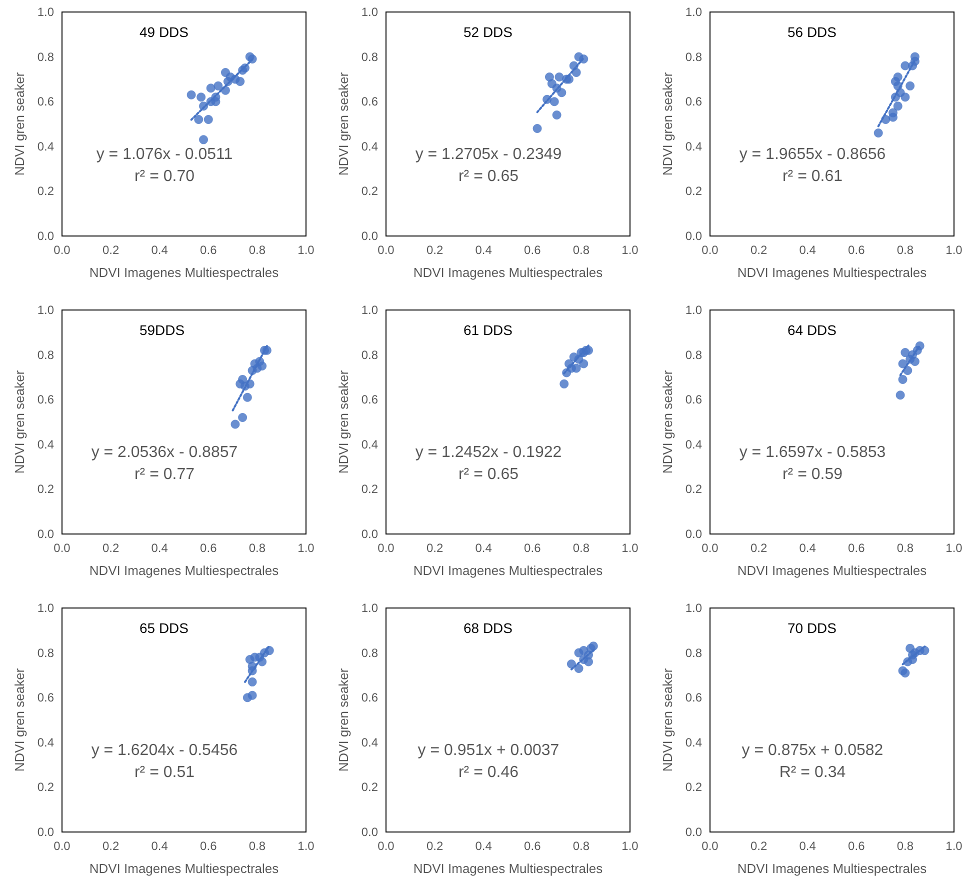  What do you see at coordinates (812, 154) in the screenshot?
I see `annotation: y = 1.9655x - 0.8656` at bounding box center [812, 154].